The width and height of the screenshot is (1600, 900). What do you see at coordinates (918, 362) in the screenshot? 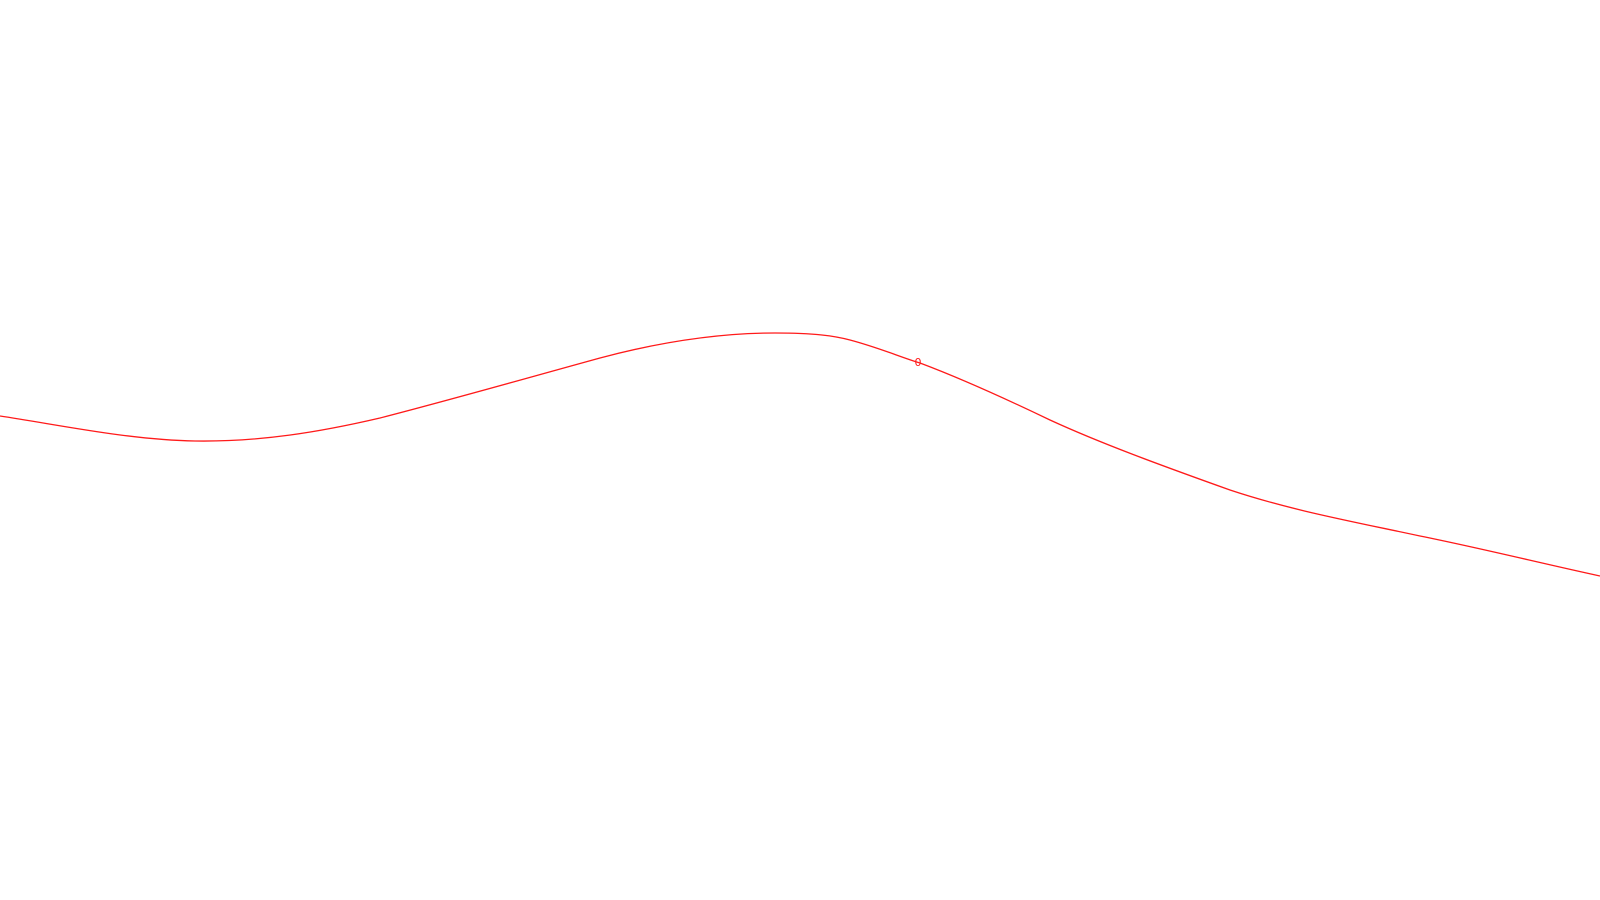
I see `route-label: 0` at bounding box center [918, 362].